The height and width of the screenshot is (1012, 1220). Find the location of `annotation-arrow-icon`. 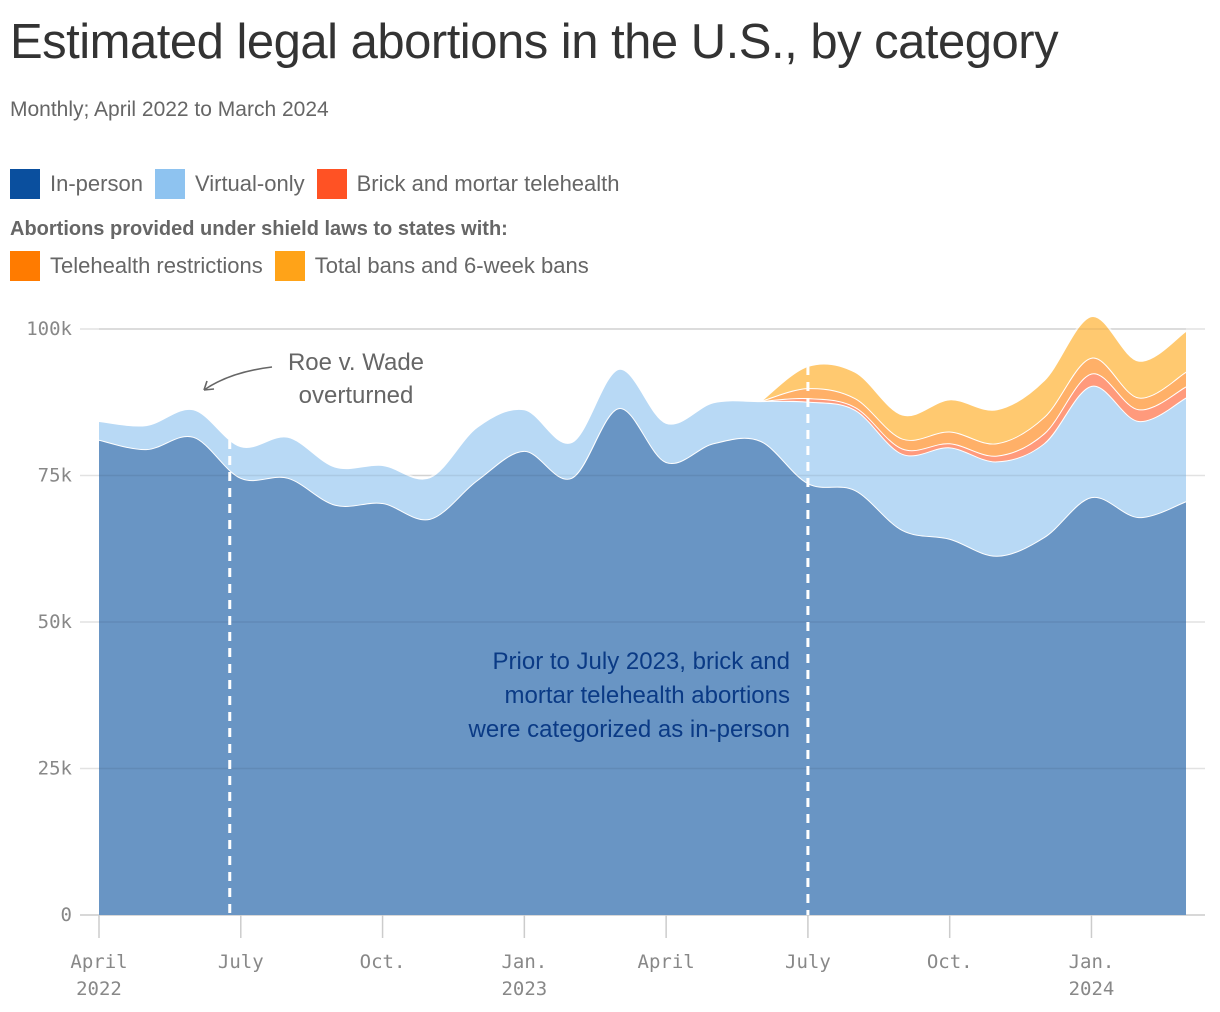

annotation-arrow-icon is located at coordinates (238, 378).